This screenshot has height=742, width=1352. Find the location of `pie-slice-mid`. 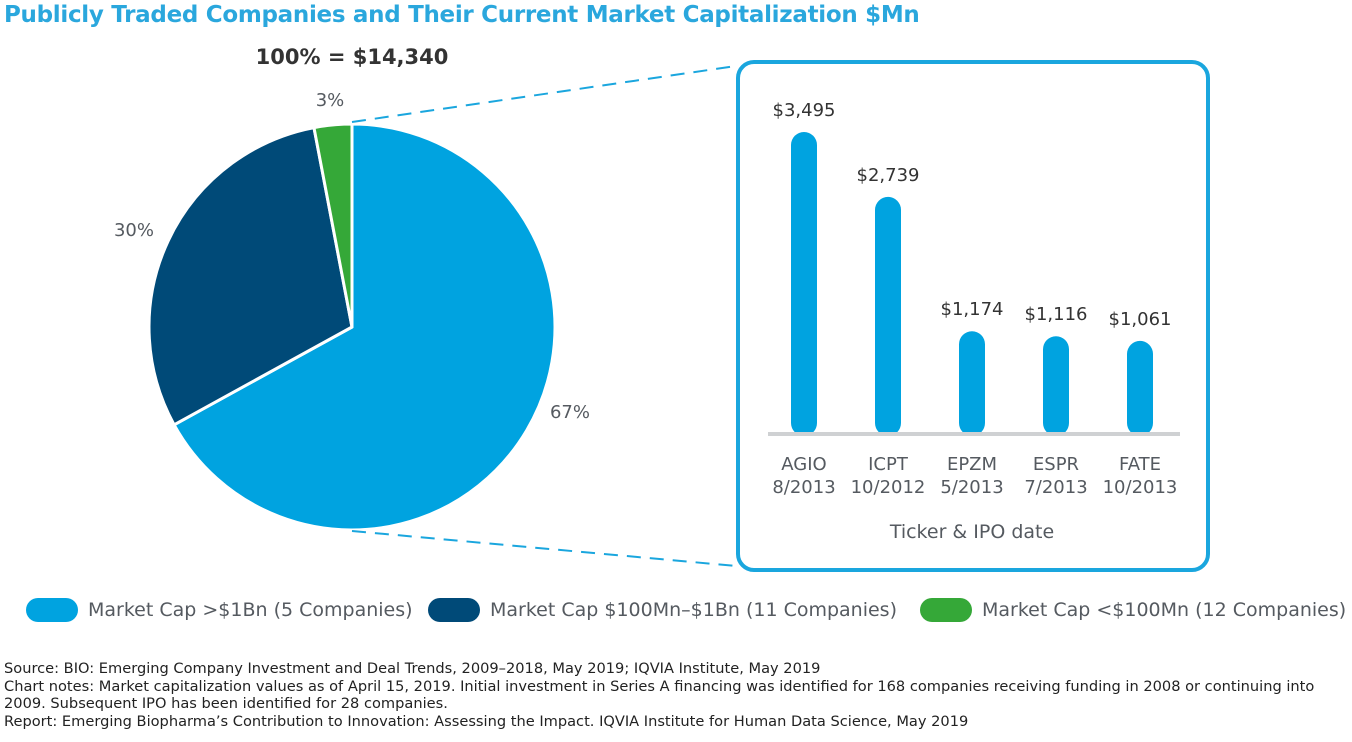

pie-slice-mid is located at coordinates (250, 276).